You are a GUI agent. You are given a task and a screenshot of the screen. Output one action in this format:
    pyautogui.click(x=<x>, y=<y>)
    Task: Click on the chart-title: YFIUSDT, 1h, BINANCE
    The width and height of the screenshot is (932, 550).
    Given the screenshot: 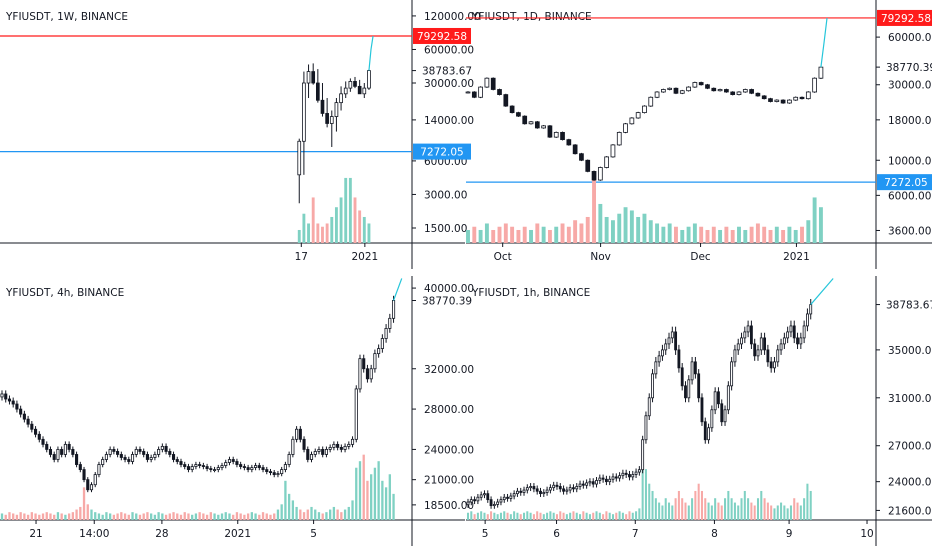 What is the action you would take?
    pyautogui.click(x=530, y=293)
    